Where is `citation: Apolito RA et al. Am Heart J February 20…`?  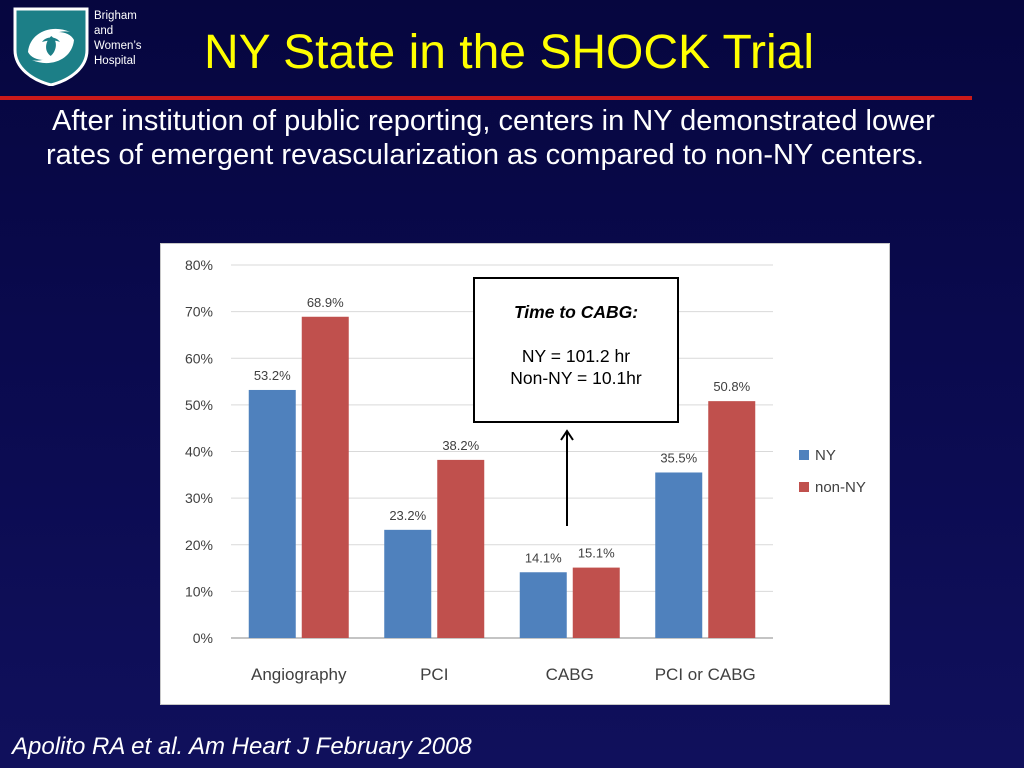 citation: Apolito RA et al. Am Heart J February 20… is located at coordinates (242, 746).